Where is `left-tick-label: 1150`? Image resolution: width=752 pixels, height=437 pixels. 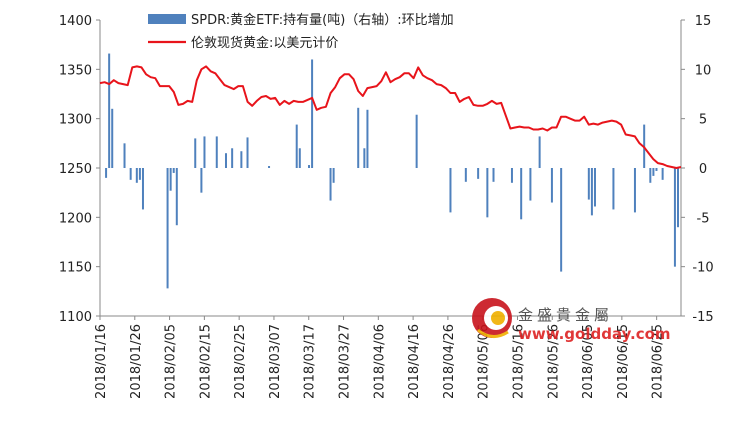 left-tick-label: 1150 is located at coordinates (75, 268).